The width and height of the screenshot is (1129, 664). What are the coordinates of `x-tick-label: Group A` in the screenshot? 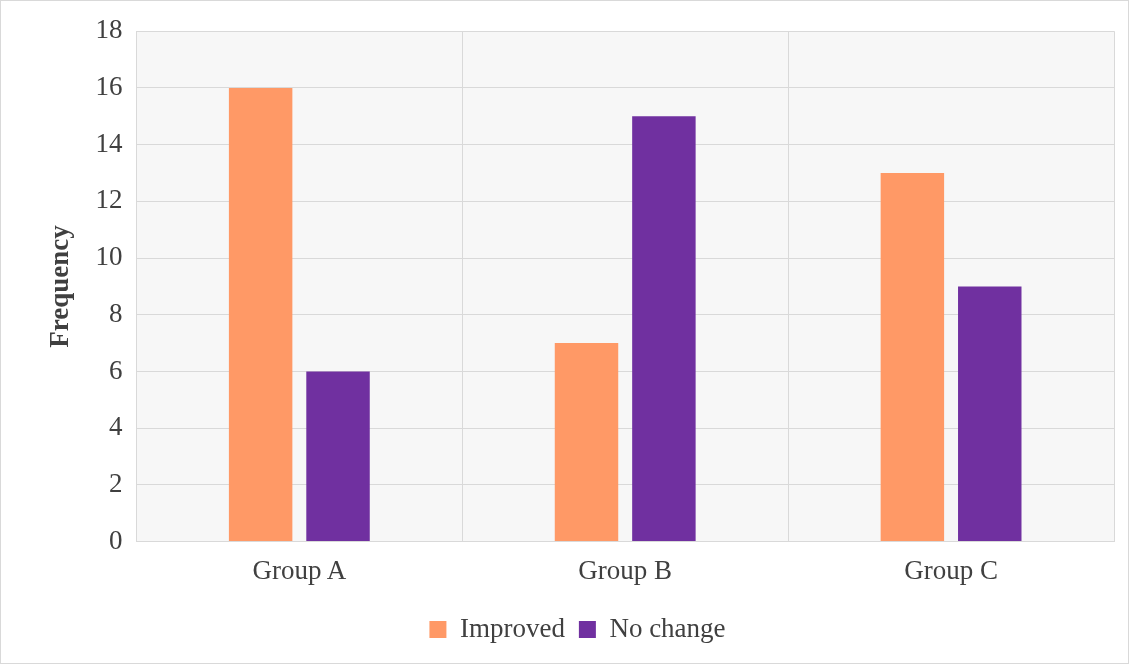 It's located at (299, 569).